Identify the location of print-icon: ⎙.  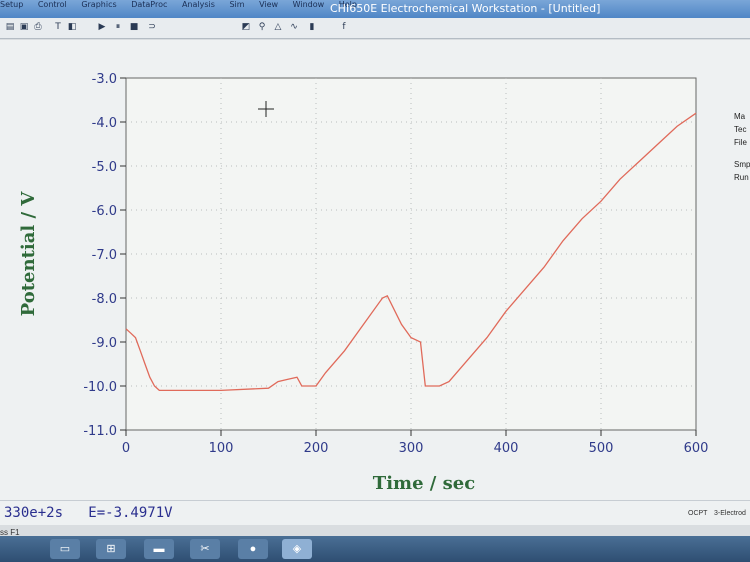
(38, 27).